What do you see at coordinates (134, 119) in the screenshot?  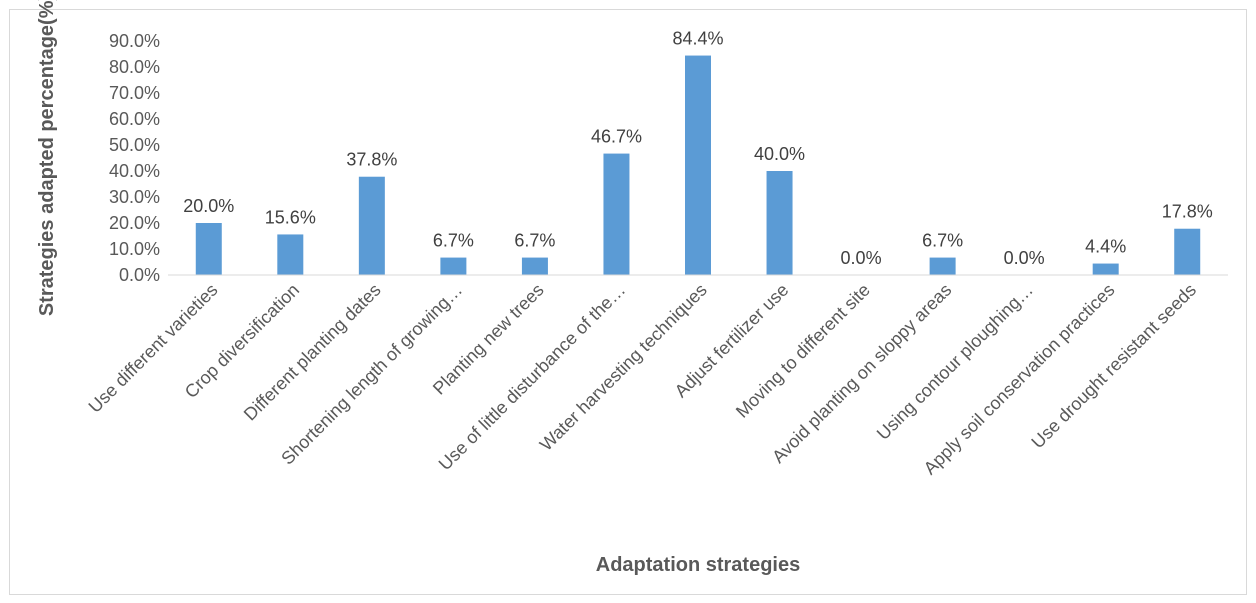 I see `y-tick-label: 60.0%` at bounding box center [134, 119].